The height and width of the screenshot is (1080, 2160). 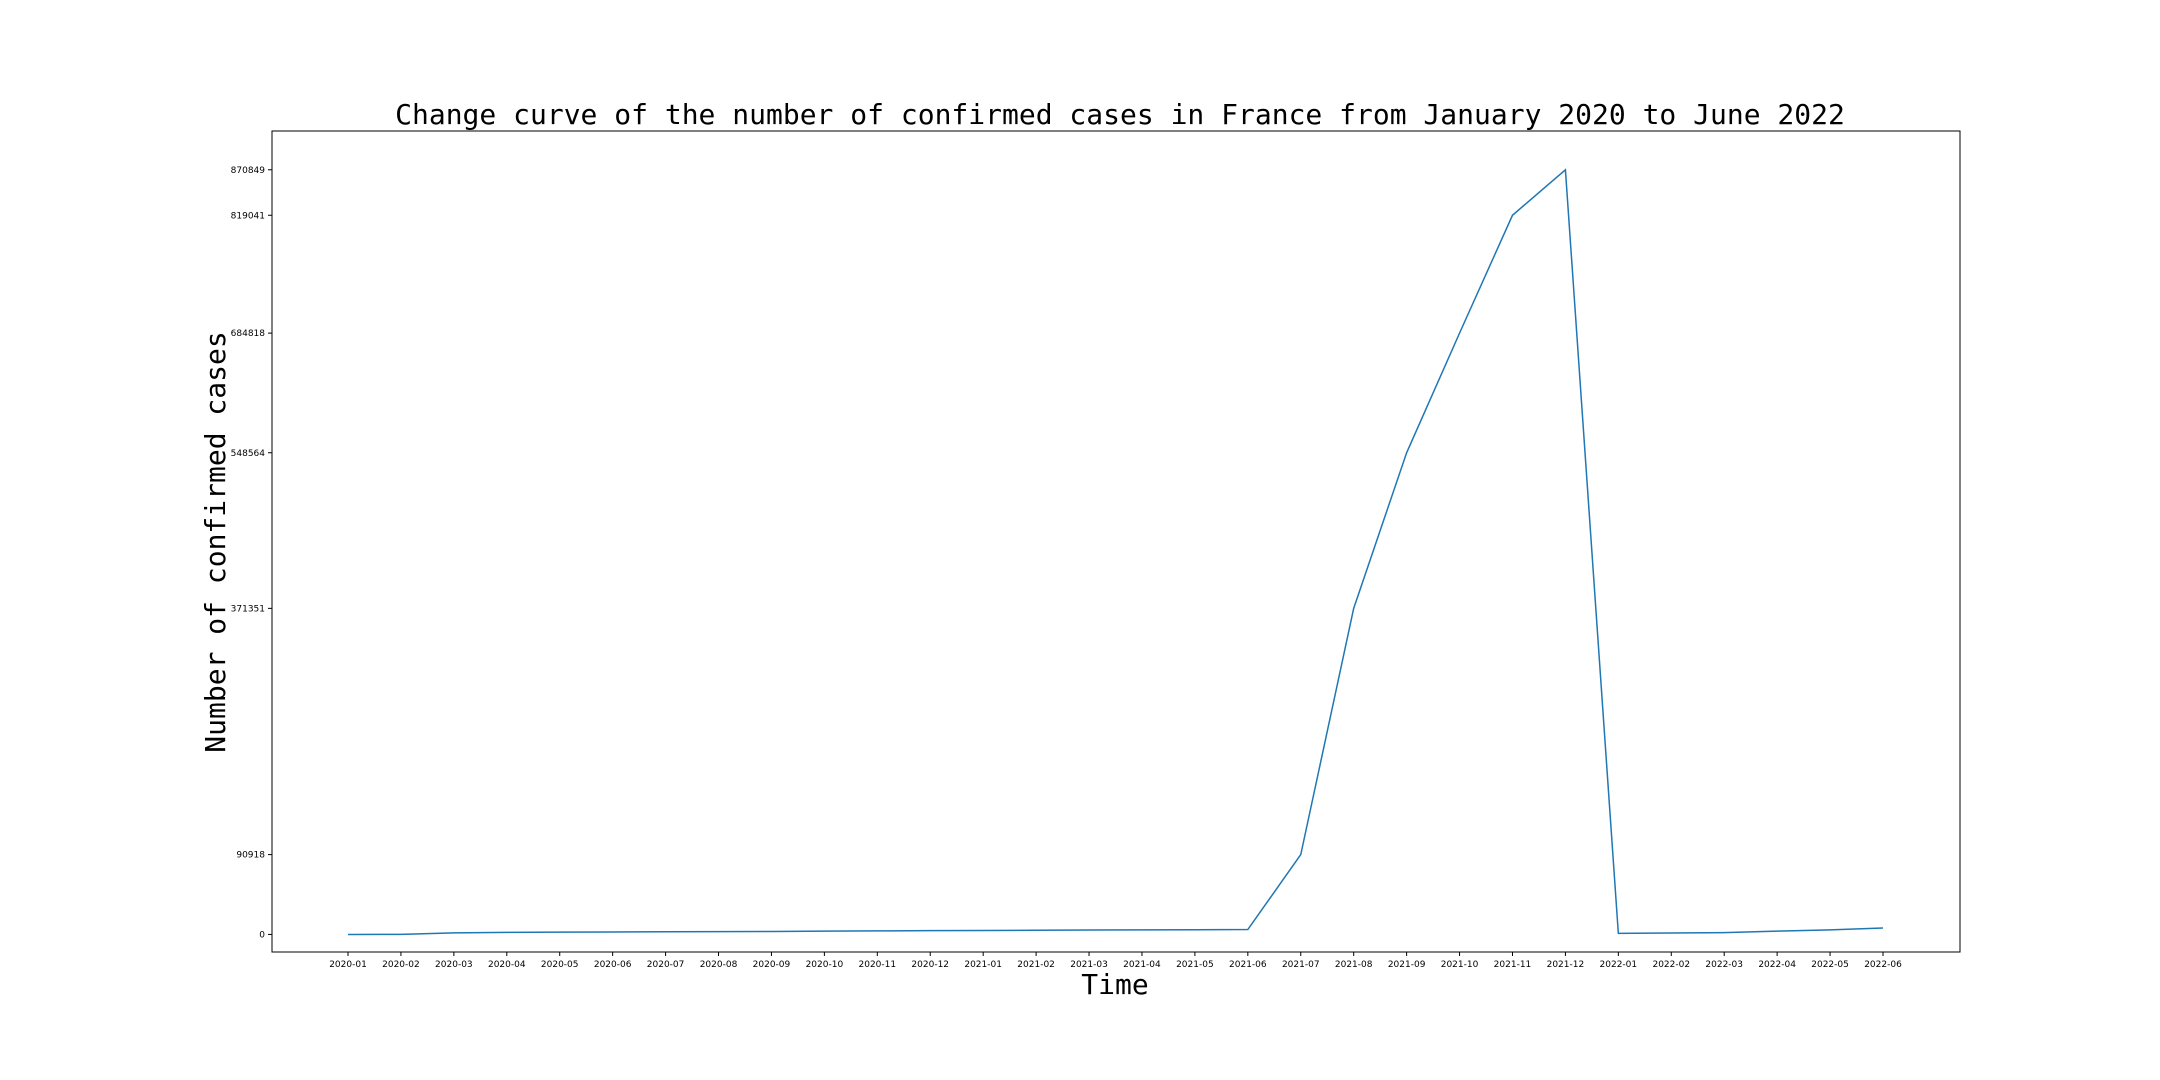 I want to click on x-tick-label: 2020-06, so click(x=613, y=965).